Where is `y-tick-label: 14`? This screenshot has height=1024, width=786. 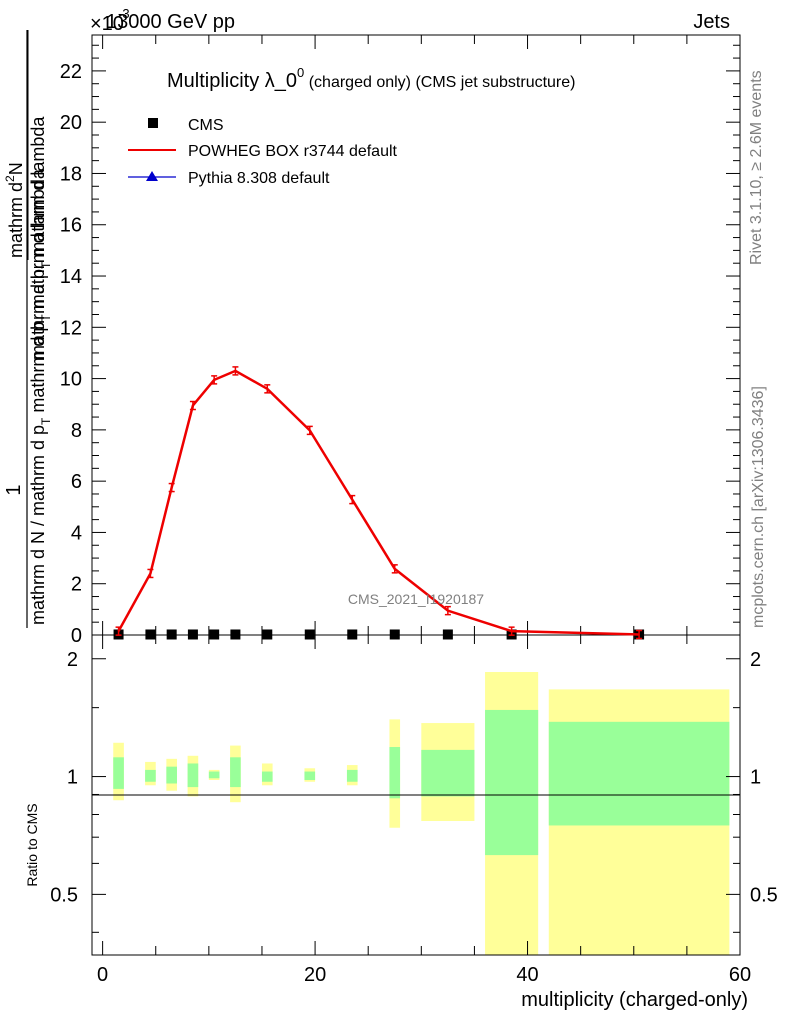 y-tick-label: 14 is located at coordinates (71, 277).